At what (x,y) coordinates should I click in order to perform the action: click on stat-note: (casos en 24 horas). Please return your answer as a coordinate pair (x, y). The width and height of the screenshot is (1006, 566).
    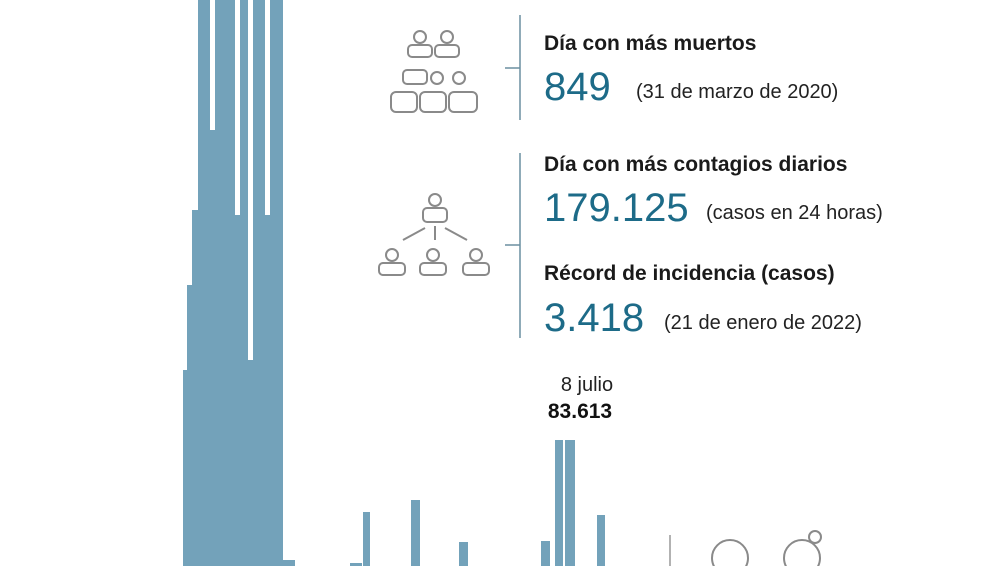
    Looking at the image, I should click on (794, 213).